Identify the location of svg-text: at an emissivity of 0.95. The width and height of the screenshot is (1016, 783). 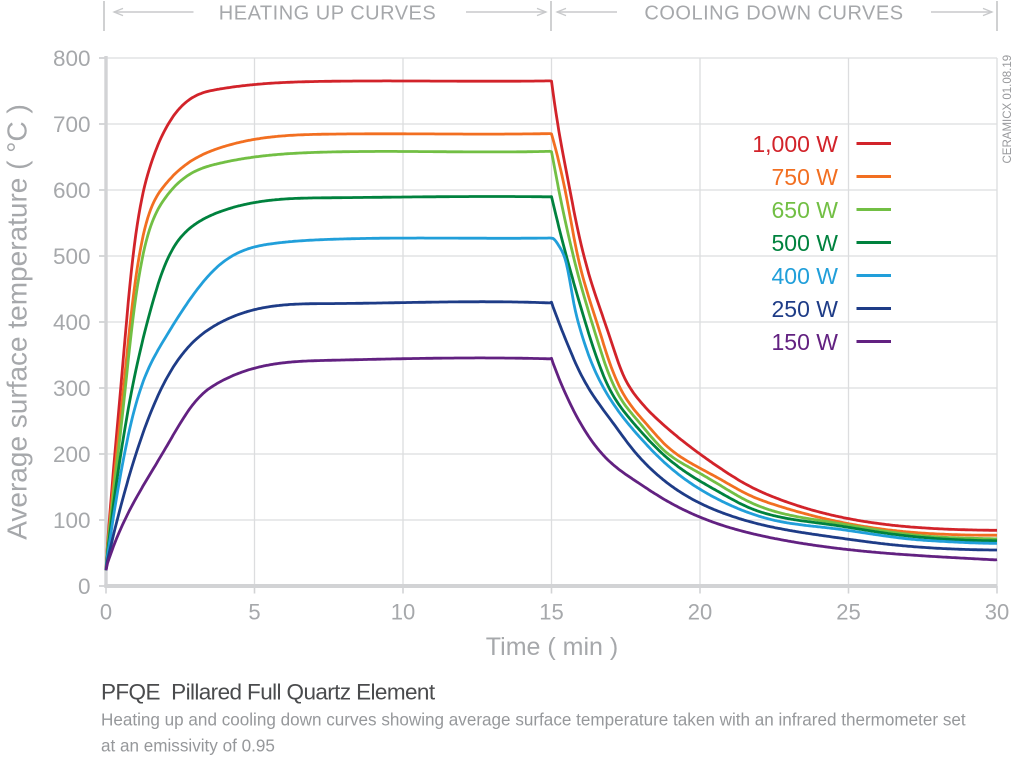
(188, 745).